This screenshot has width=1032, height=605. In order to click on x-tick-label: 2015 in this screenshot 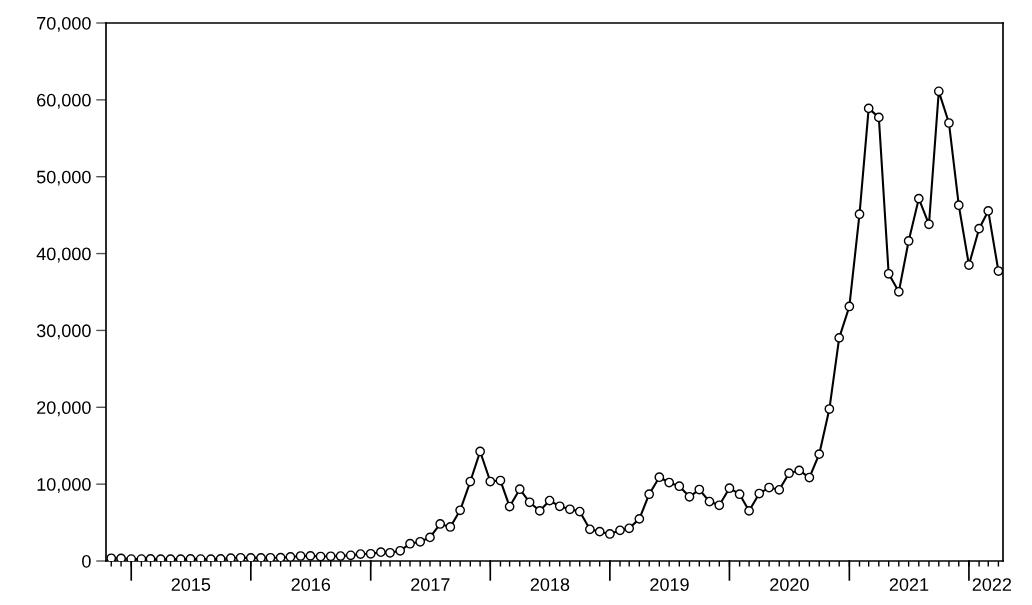, I will do `click(191, 584)`.